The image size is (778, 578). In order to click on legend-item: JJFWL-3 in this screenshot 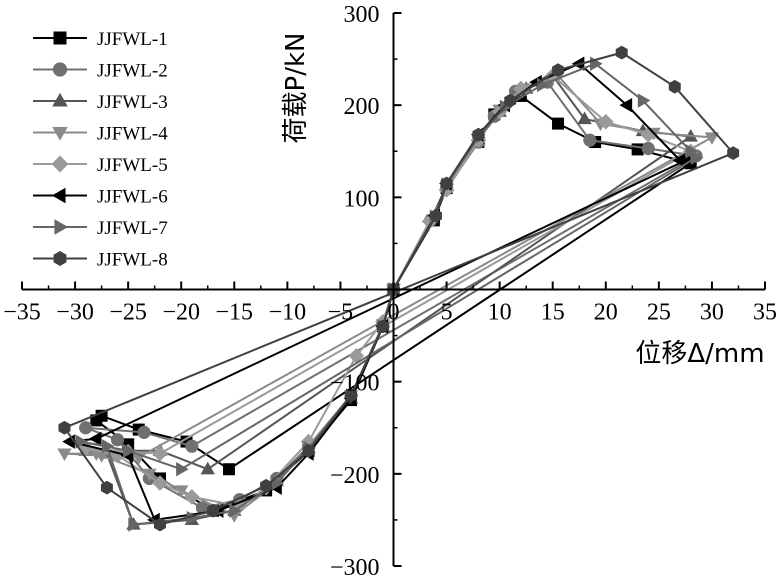, I will do `click(100, 102)`.